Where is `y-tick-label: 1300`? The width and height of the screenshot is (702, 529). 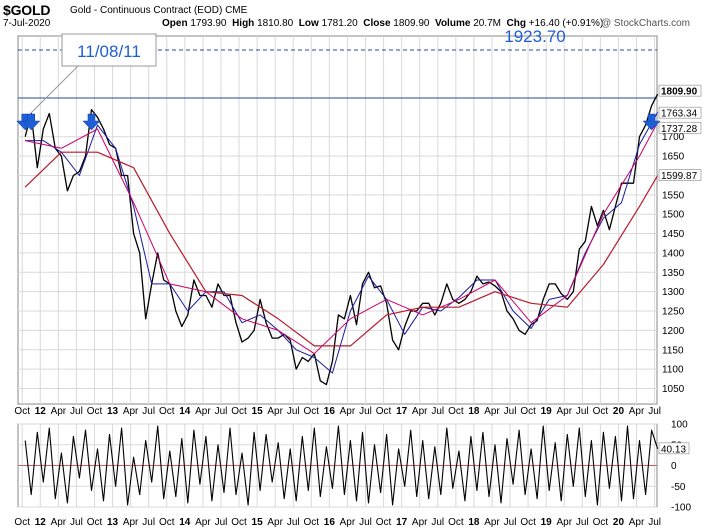 y-tick-label: 1300 is located at coordinates (673, 292).